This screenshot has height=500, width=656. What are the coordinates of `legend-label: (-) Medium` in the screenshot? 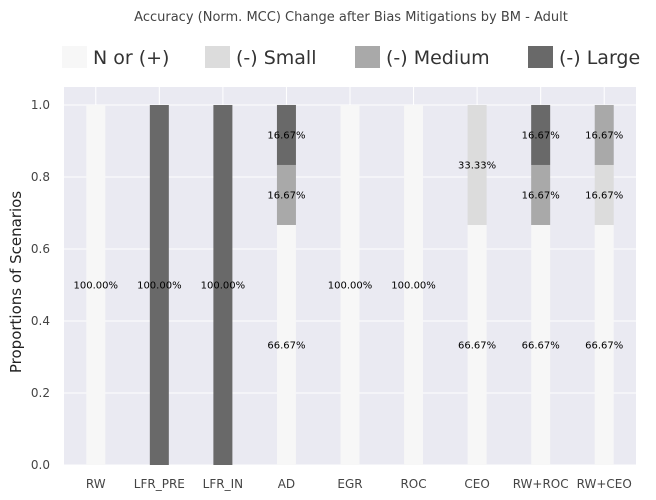 It's located at (438, 58).